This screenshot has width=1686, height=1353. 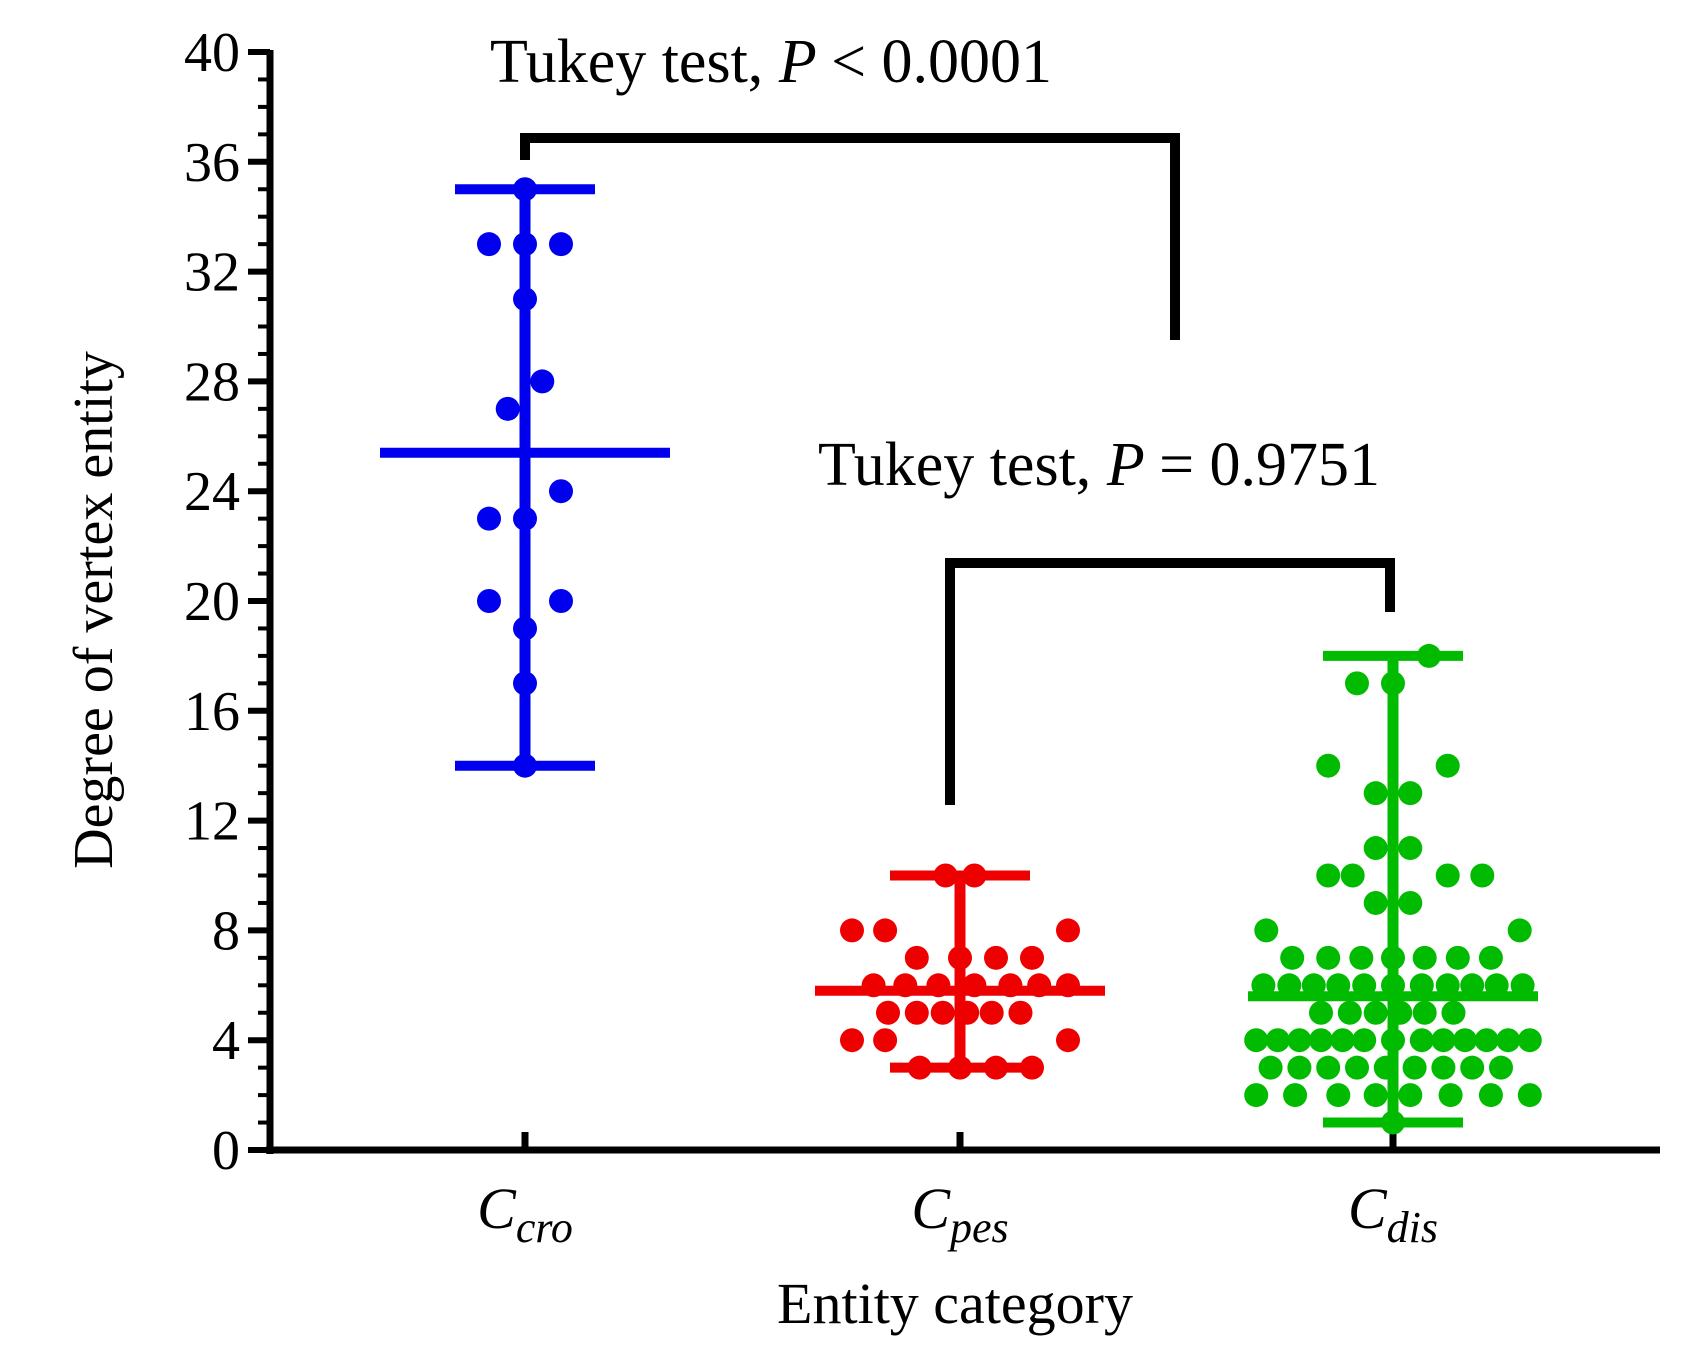 What do you see at coordinates (212, 712) in the screenshot?
I see `y-tick-label: 16` at bounding box center [212, 712].